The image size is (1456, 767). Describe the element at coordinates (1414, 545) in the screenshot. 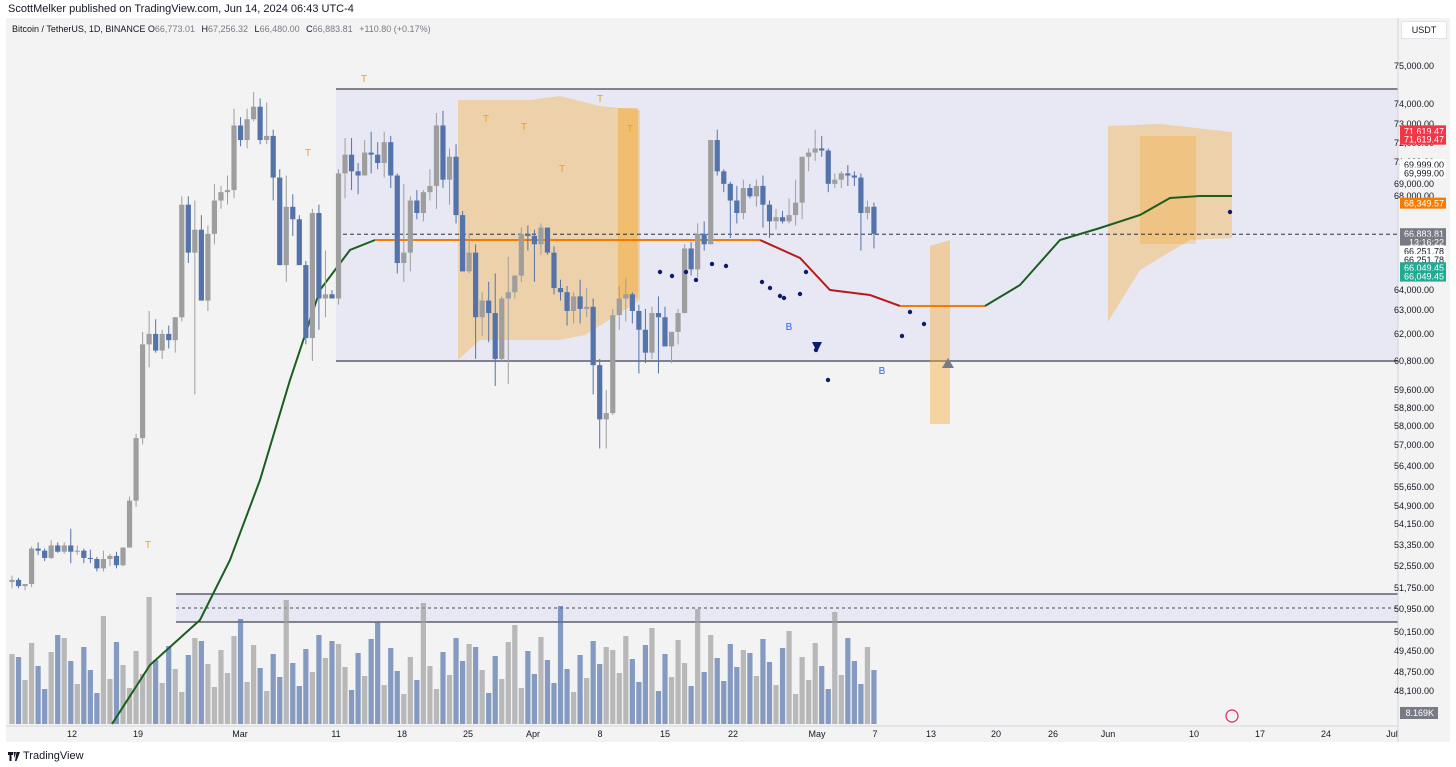

I see `price-tick-label: 53,350.00` at that location.